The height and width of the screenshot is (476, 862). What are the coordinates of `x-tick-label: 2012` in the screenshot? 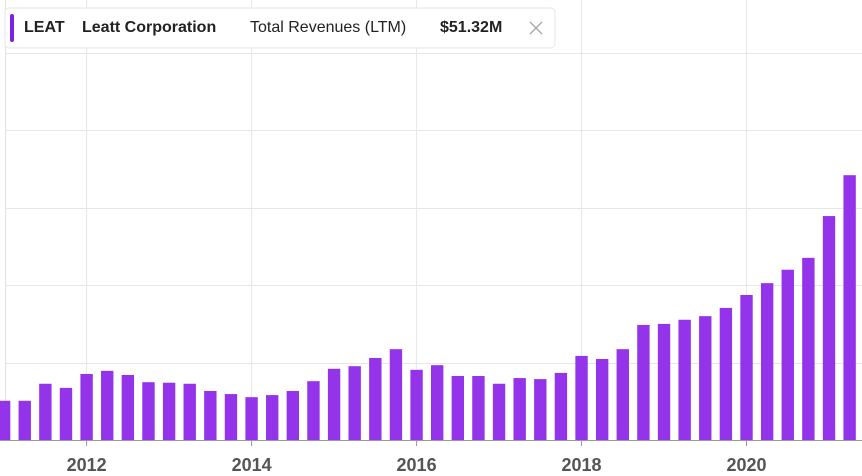 It's located at (87, 465).